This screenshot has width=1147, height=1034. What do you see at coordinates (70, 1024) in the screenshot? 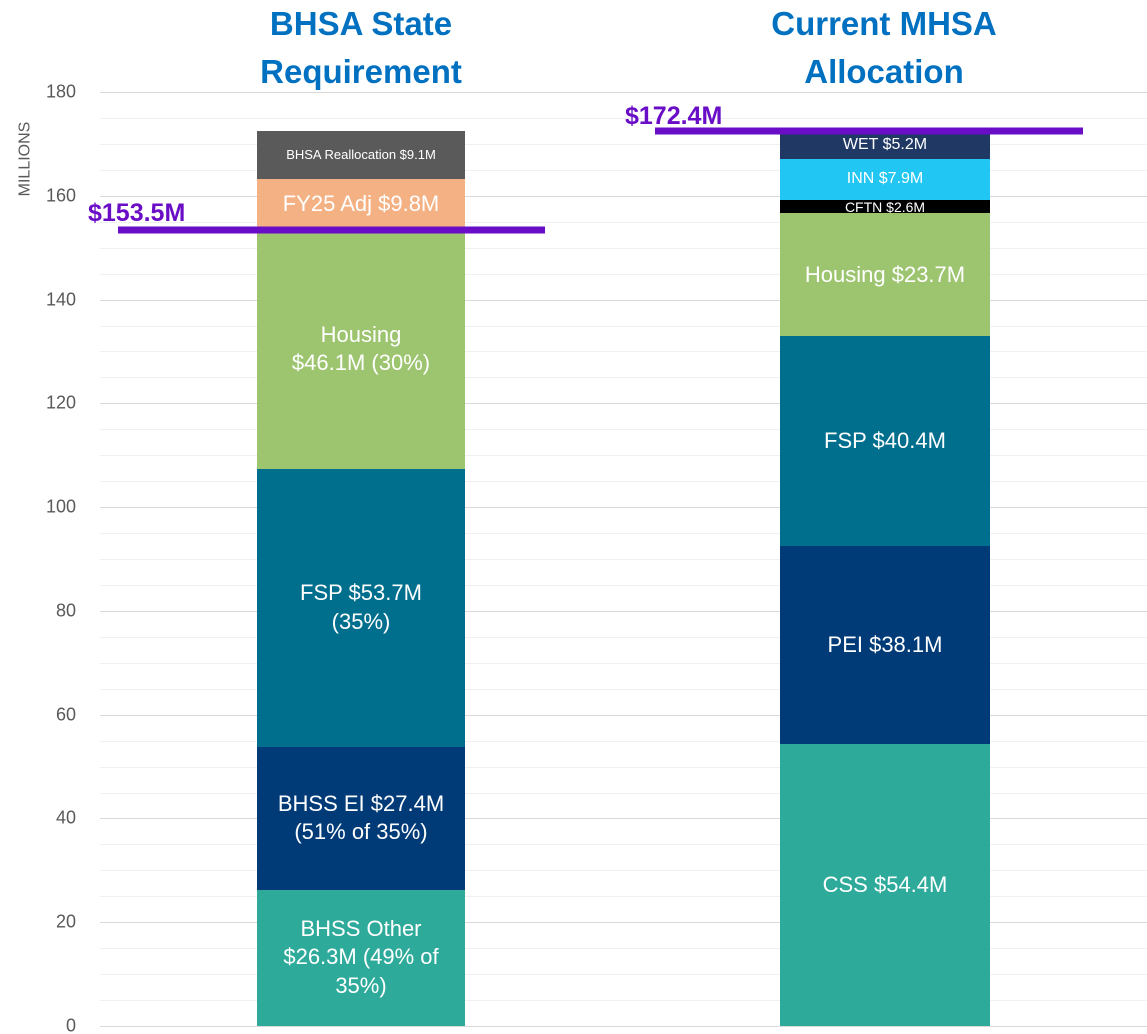
I see `y-tick-label: 0` at bounding box center [70, 1024].